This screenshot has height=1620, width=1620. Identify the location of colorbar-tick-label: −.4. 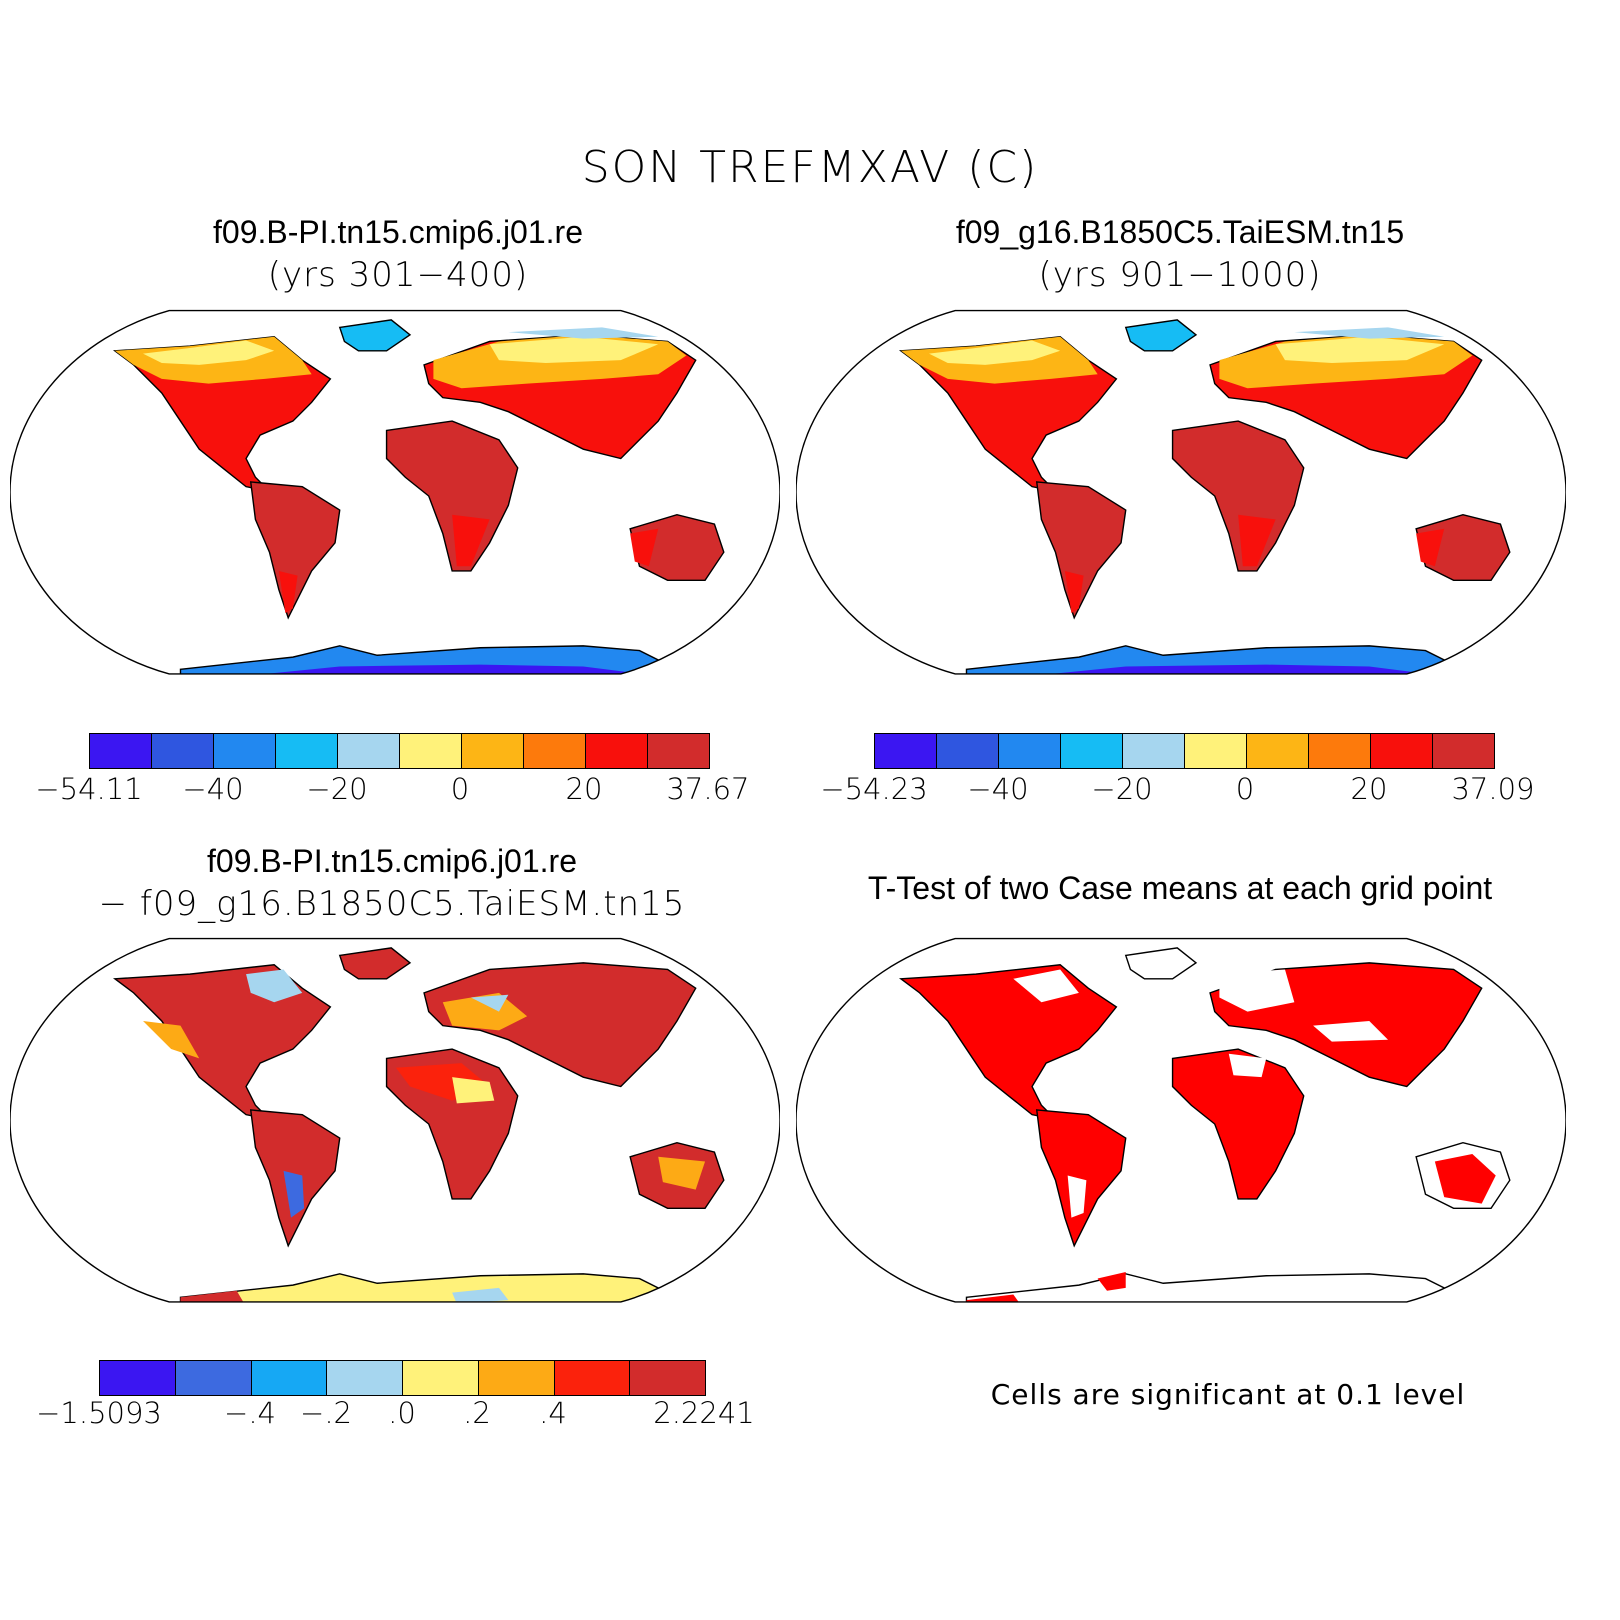
(250, 1413).